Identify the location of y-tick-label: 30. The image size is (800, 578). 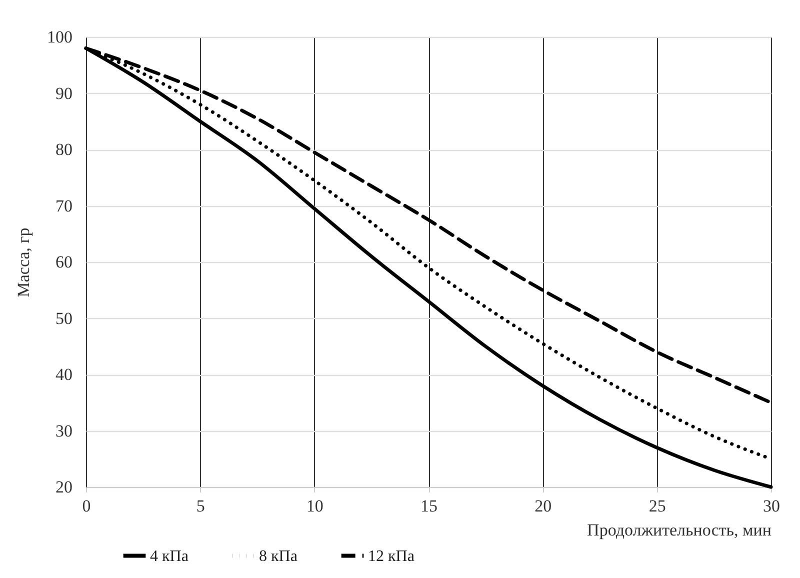
(64, 430).